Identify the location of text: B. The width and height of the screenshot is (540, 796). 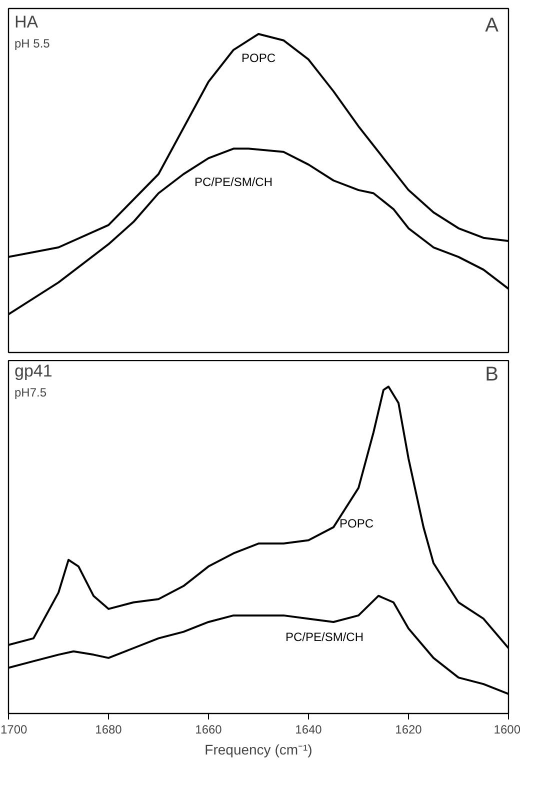
(492, 375).